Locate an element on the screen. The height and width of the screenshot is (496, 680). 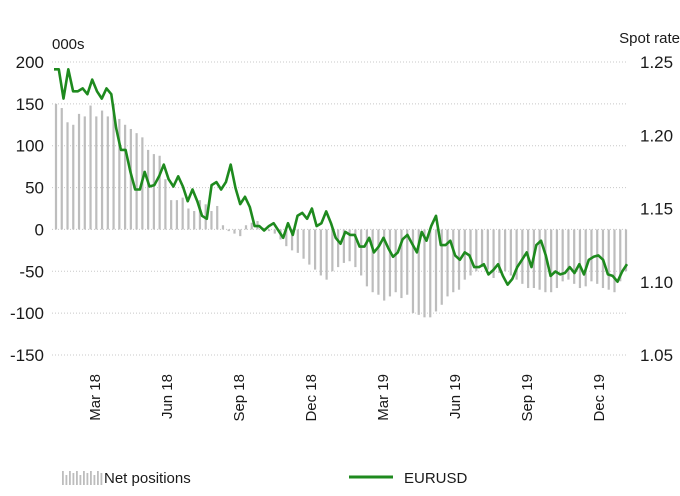
x-tick-label: Jun 19 is located at coordinates (455, 396).